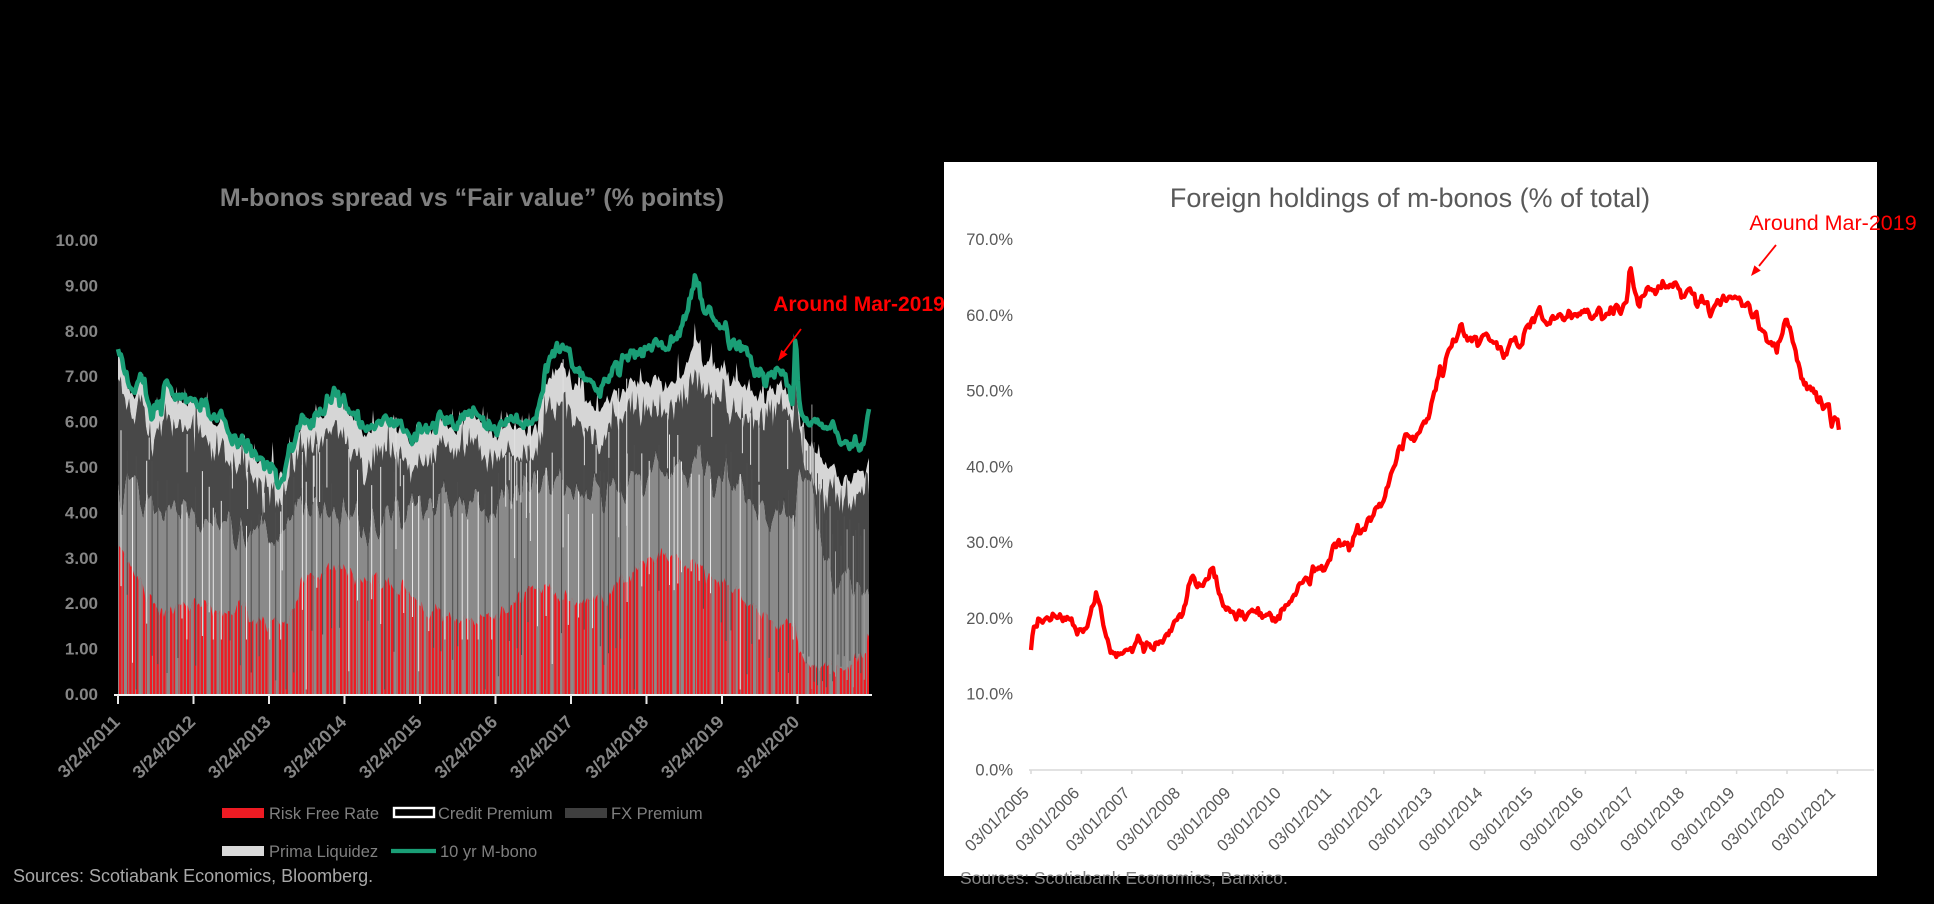  What do you see at coordinates (81, 331) in the screenshot?
I see `svg-text: 8.00` at bounding box center [81, 331].